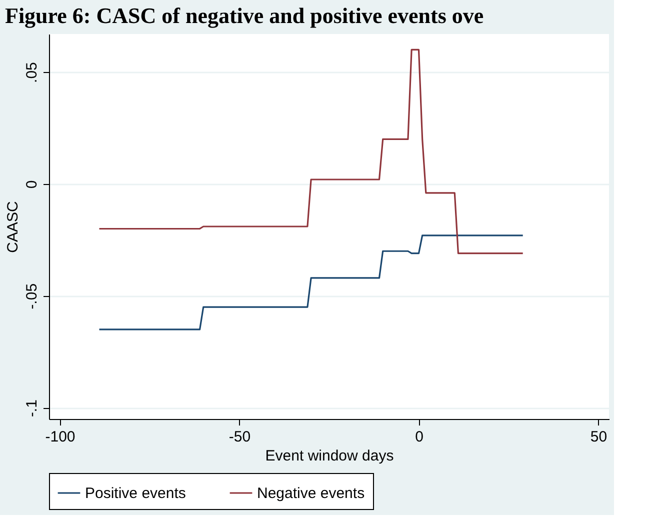 This screenshot has height=523, width=645. I want to click on legend-label: Negative events, so click(311, 493).